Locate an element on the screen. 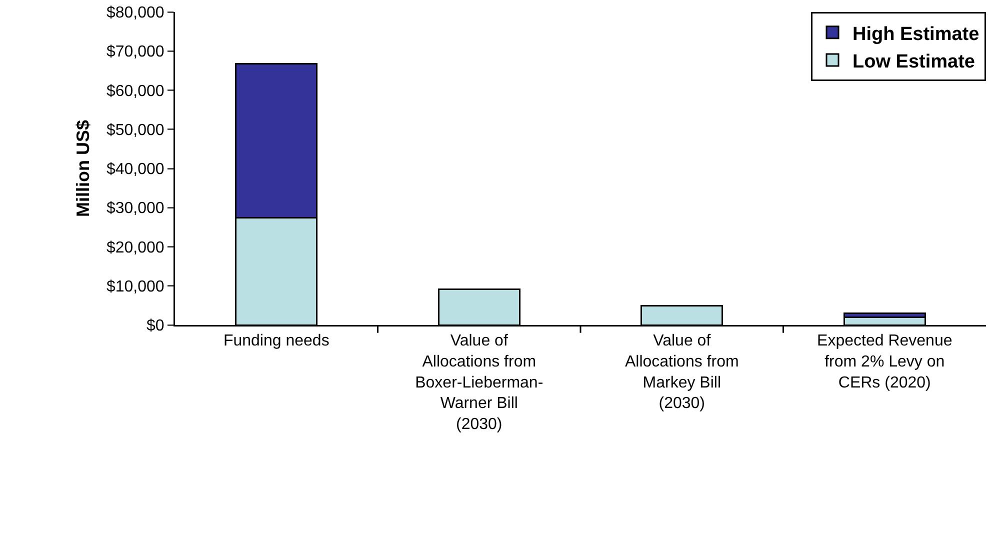 Image resolution: width=996 pixels, height=559 pixels. y-tick-label: $40,000 is located at coordinates (135, 169).